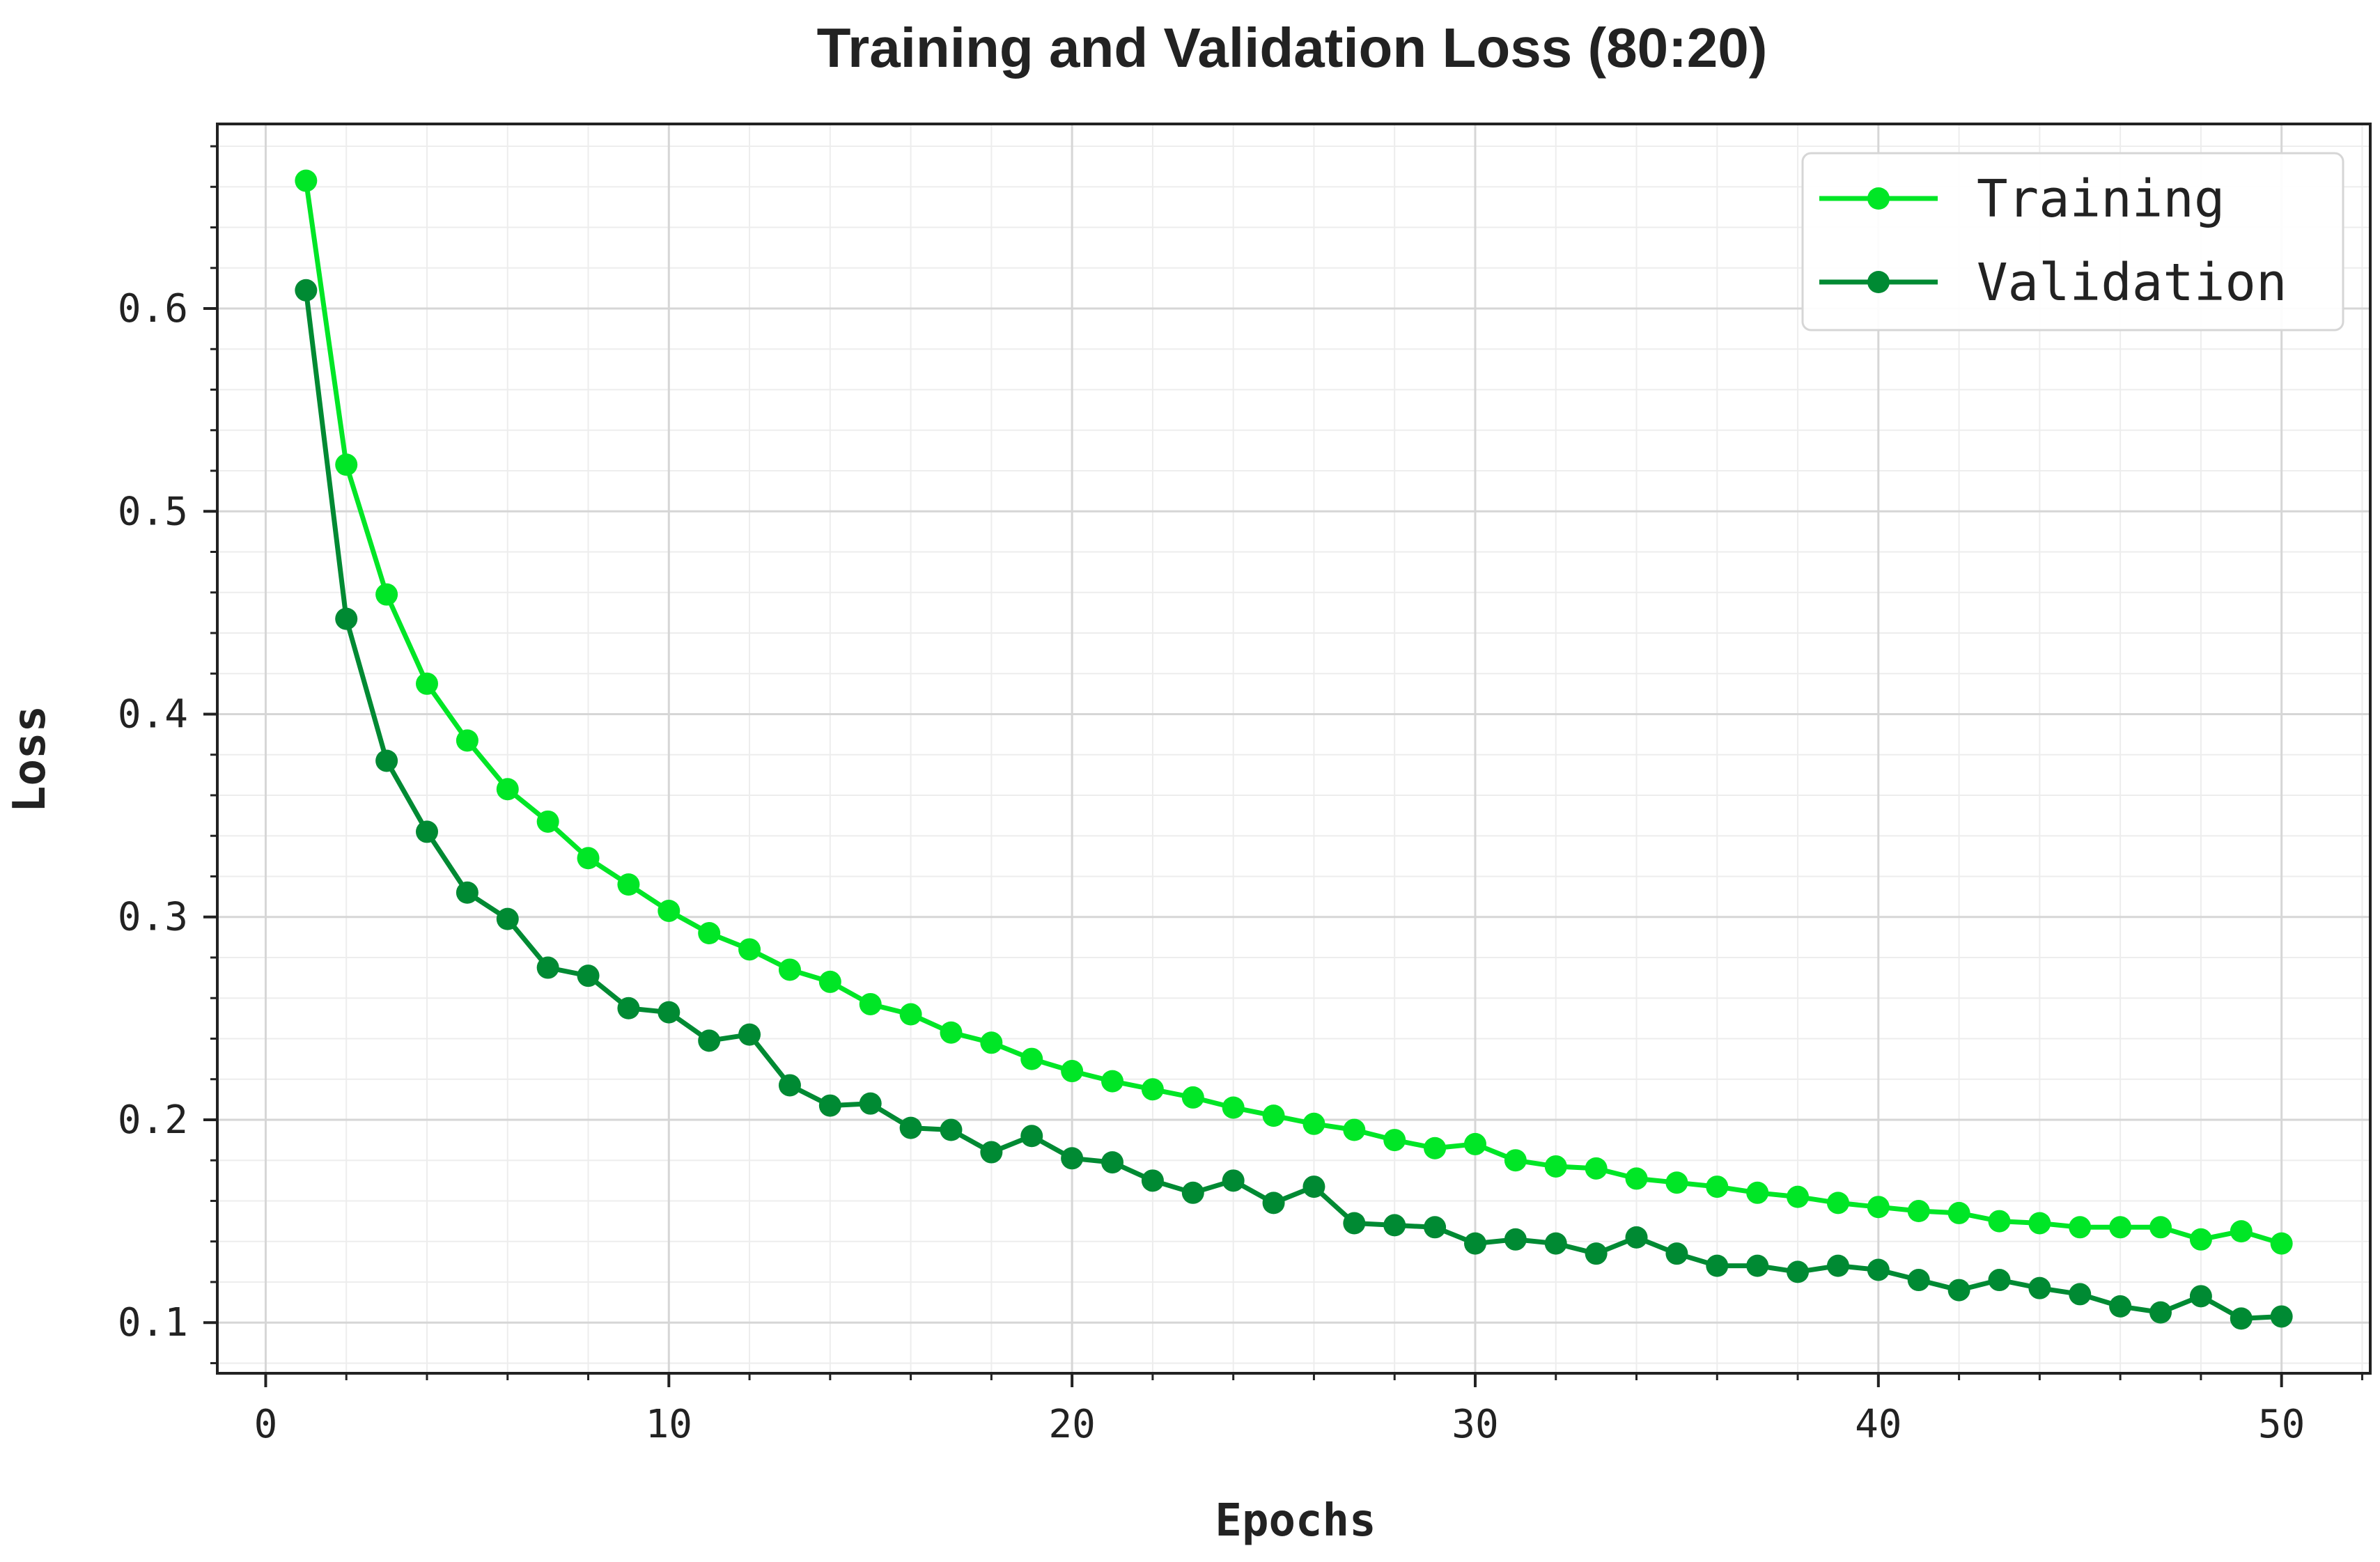 This screenshot has width=2380, height=1562. What do you see at coordinates (153, 511) in the screenshot?
I see `y-tick-label: 0.5` at bounding box center [153, 511].